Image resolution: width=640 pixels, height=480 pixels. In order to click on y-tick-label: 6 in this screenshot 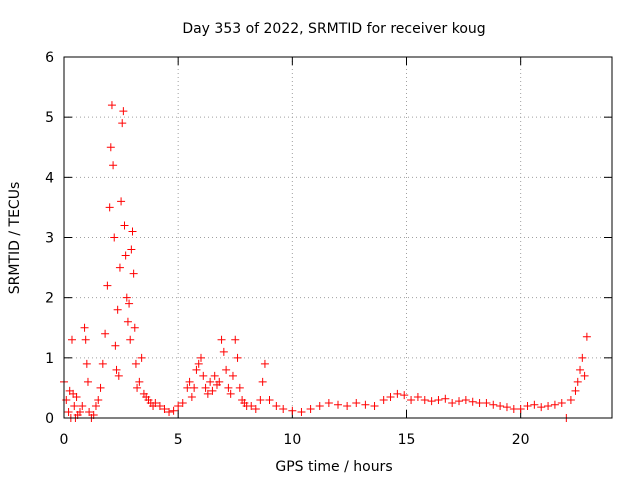, I will do `click(49, 58)`.